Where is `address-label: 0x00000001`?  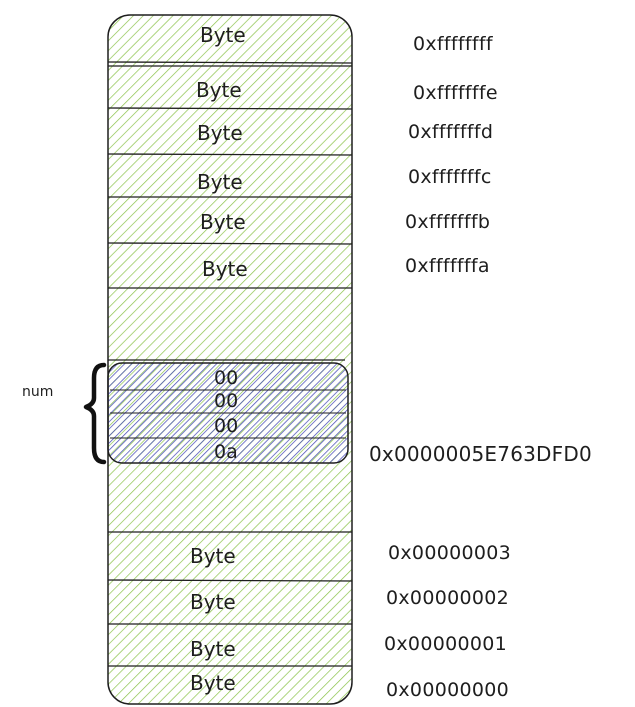
address-label: 0x00000001 is located at coordinates (445, 644).